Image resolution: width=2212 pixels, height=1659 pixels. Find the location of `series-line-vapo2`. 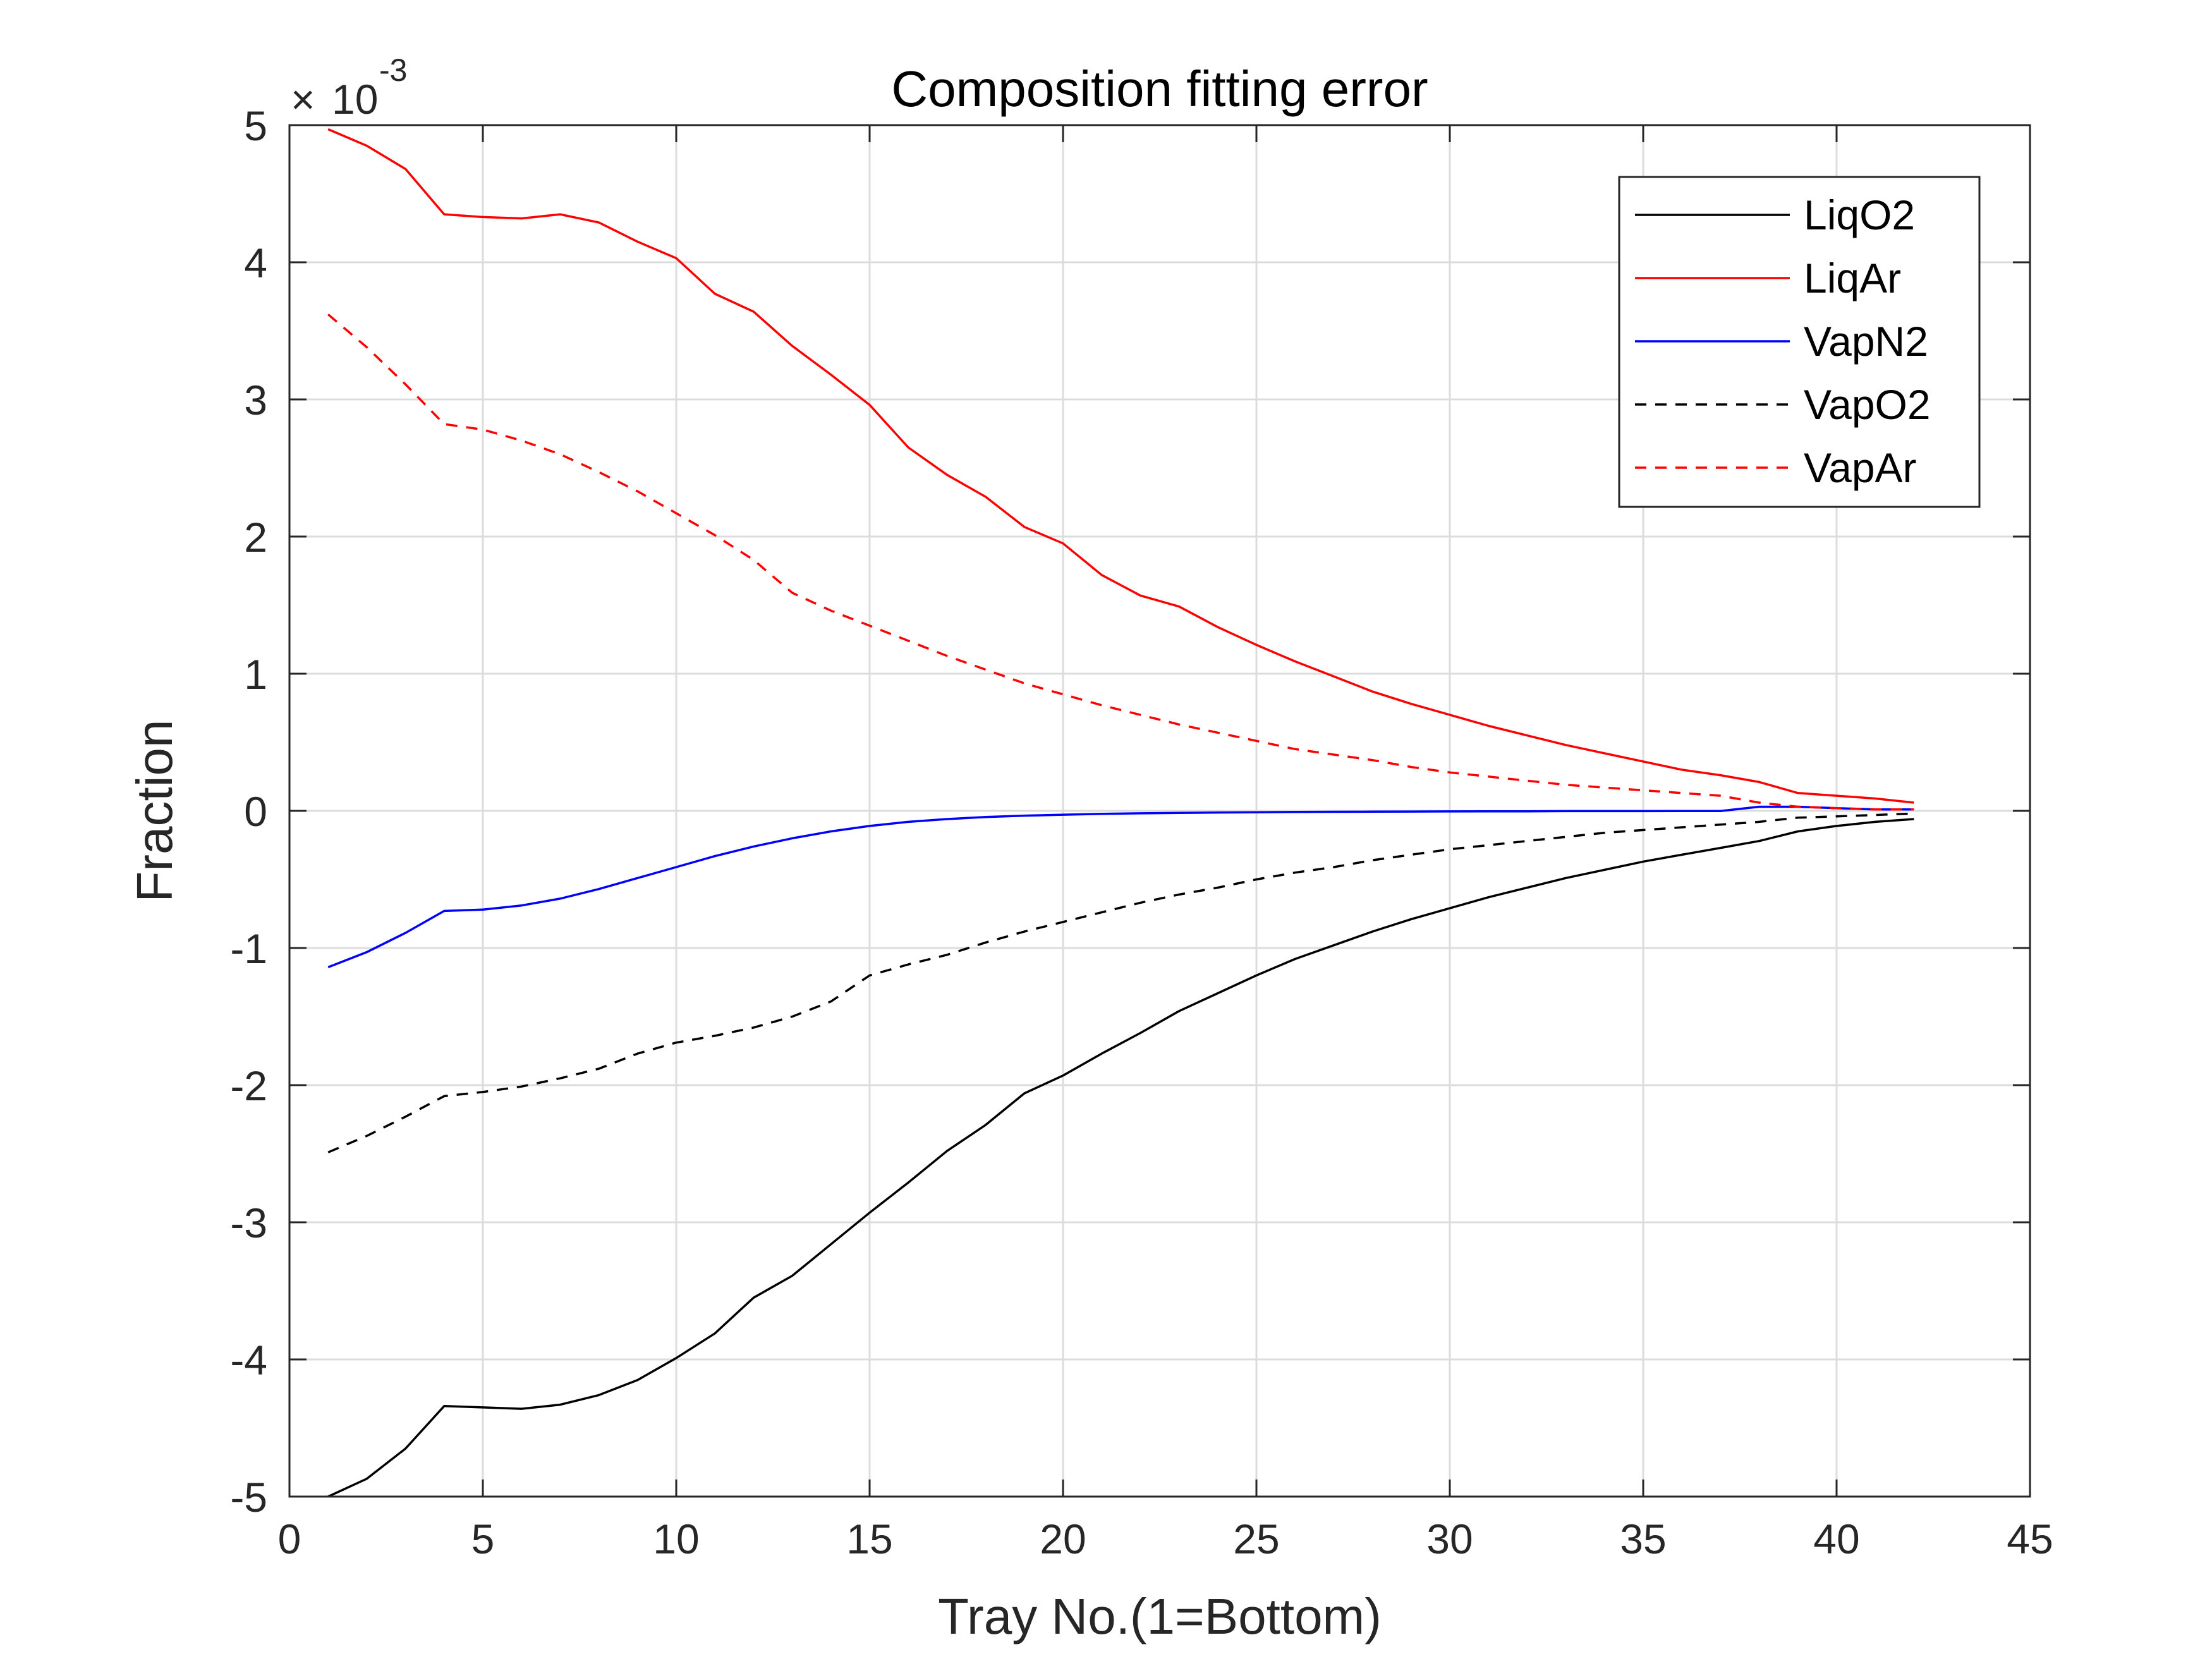

series-line-vapo2 is located at coordinates (1120, 982).